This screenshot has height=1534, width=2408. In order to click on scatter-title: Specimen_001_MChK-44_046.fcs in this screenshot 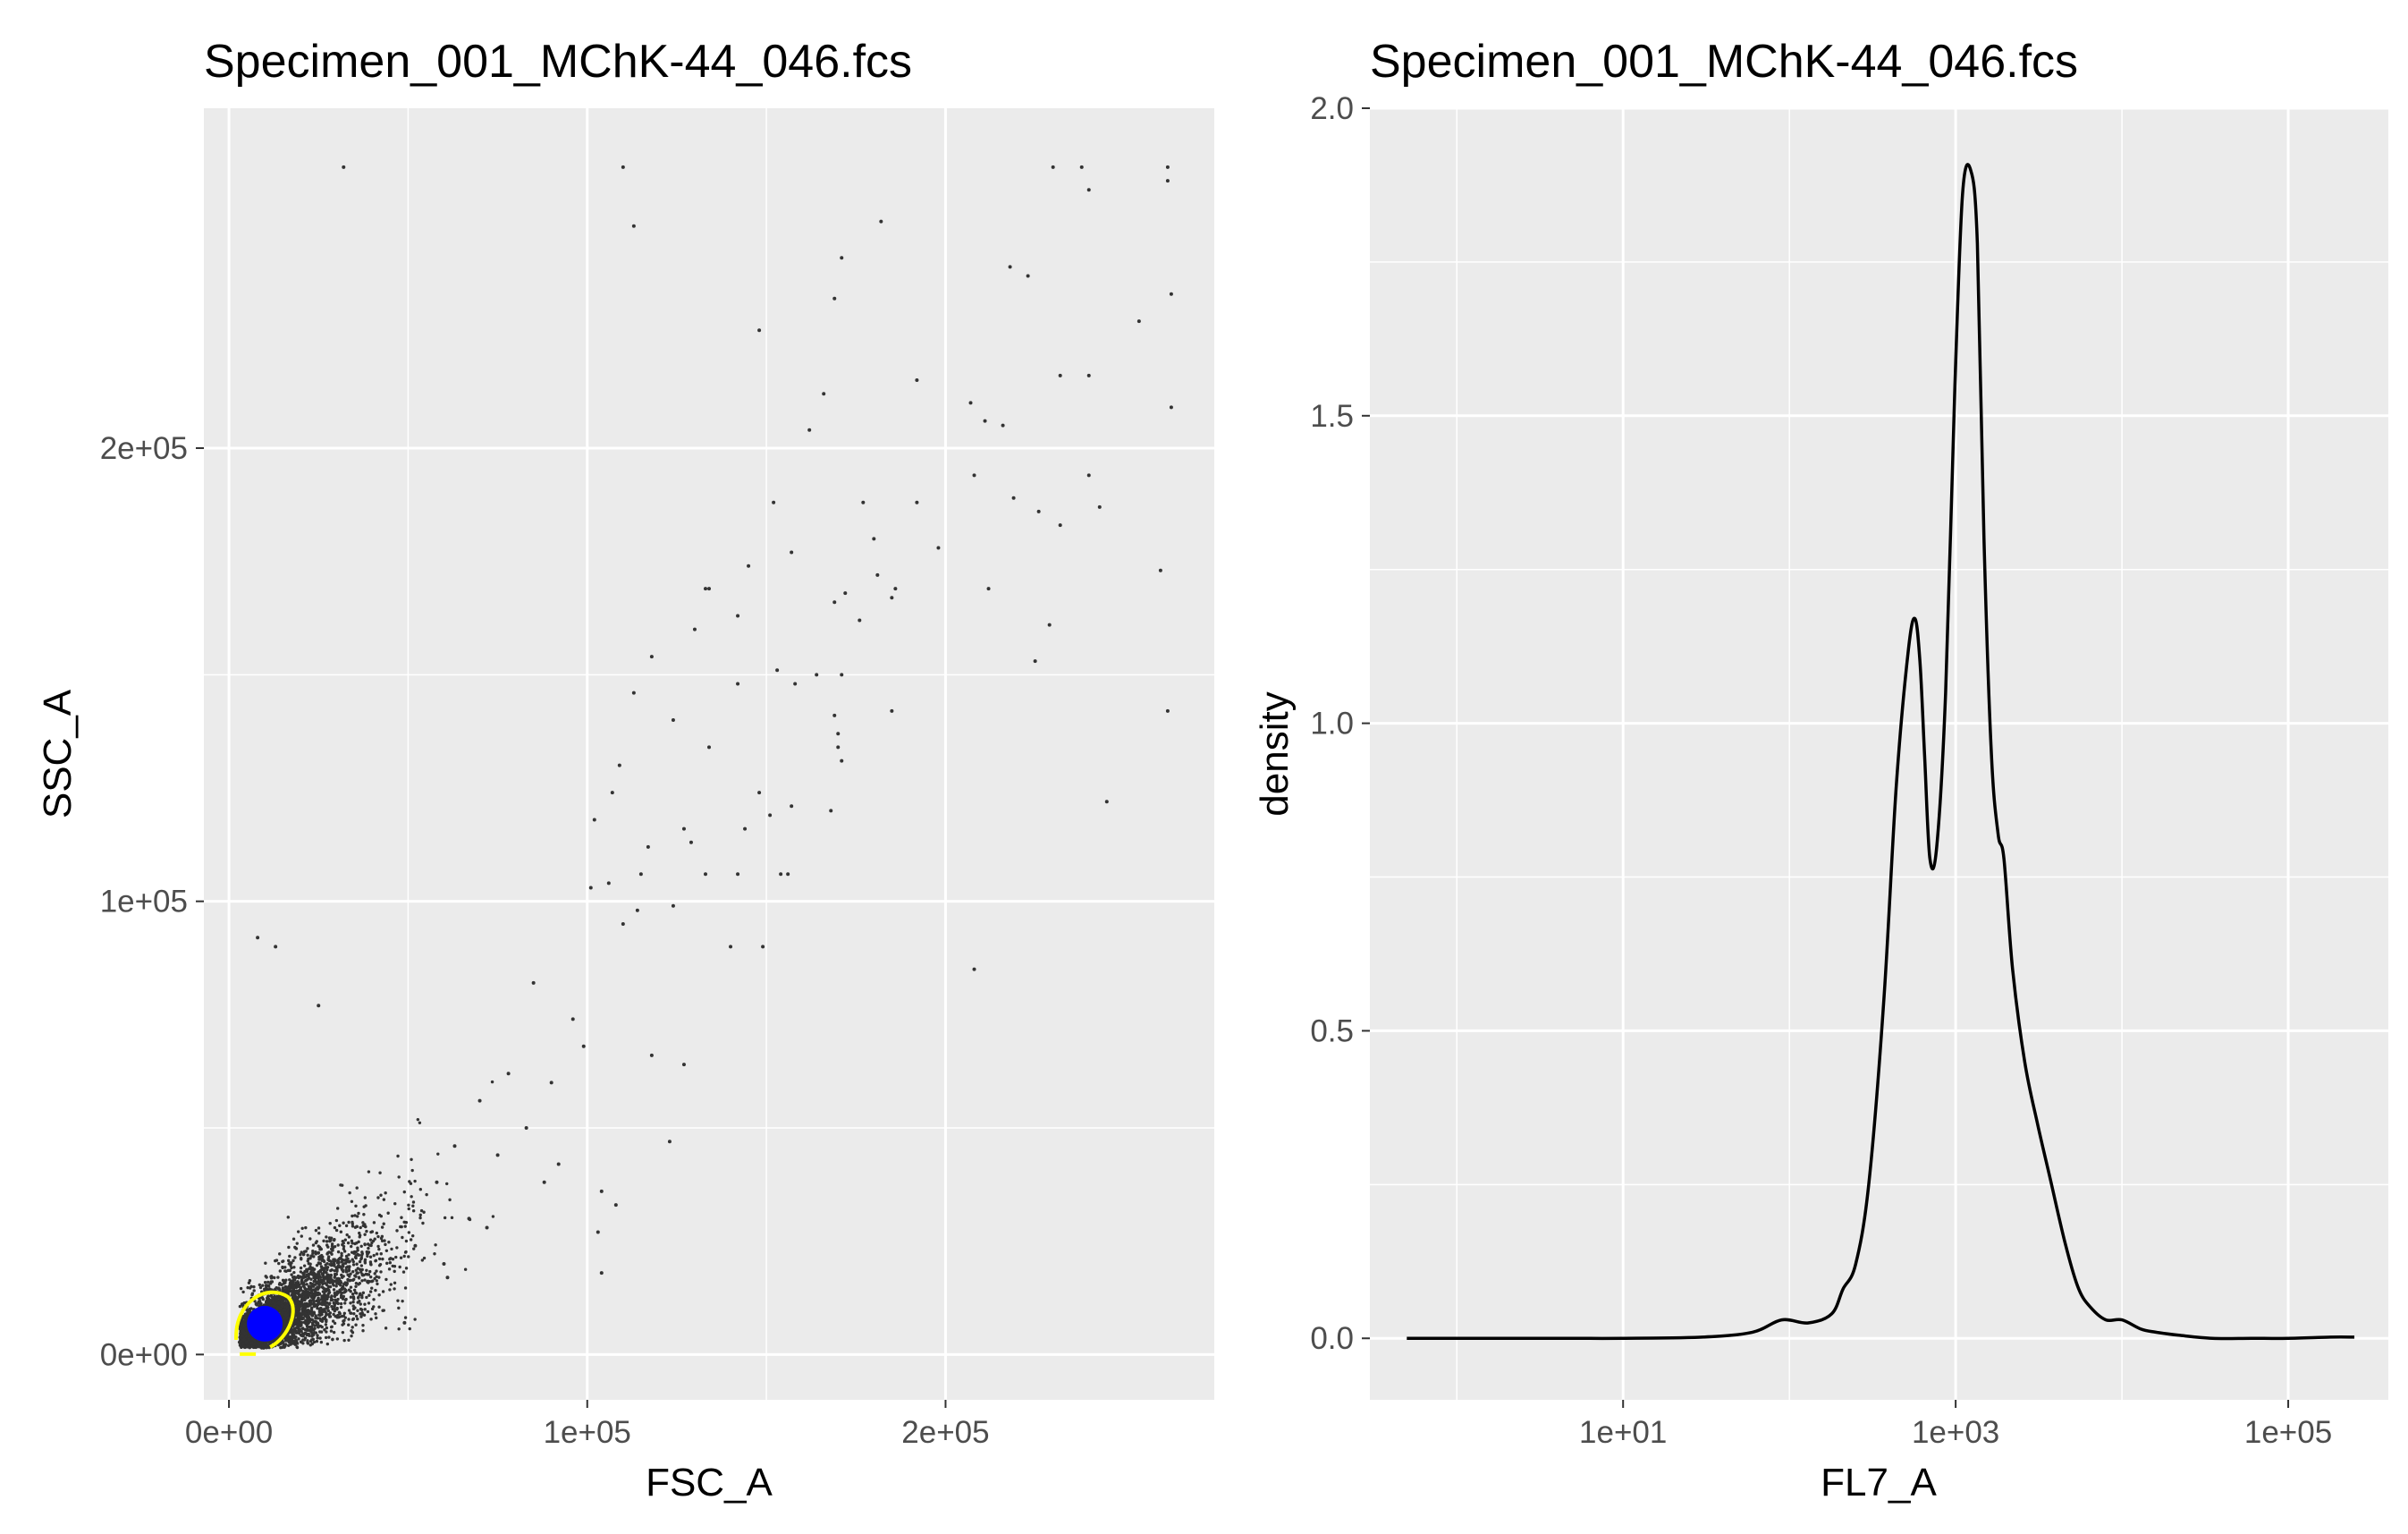, I will do `click(558, 62)`.